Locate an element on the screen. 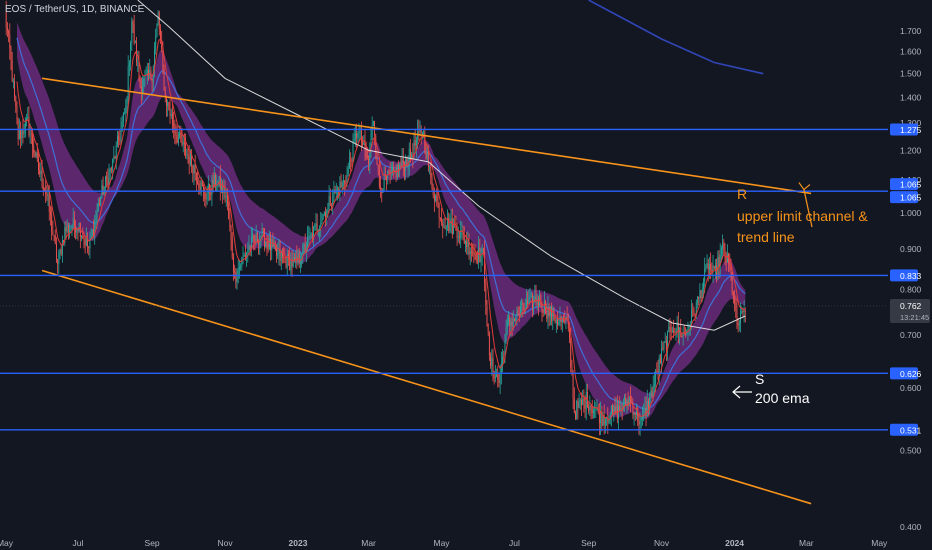  y-tick-label: 1.500 is located at coordinates (911, 74).